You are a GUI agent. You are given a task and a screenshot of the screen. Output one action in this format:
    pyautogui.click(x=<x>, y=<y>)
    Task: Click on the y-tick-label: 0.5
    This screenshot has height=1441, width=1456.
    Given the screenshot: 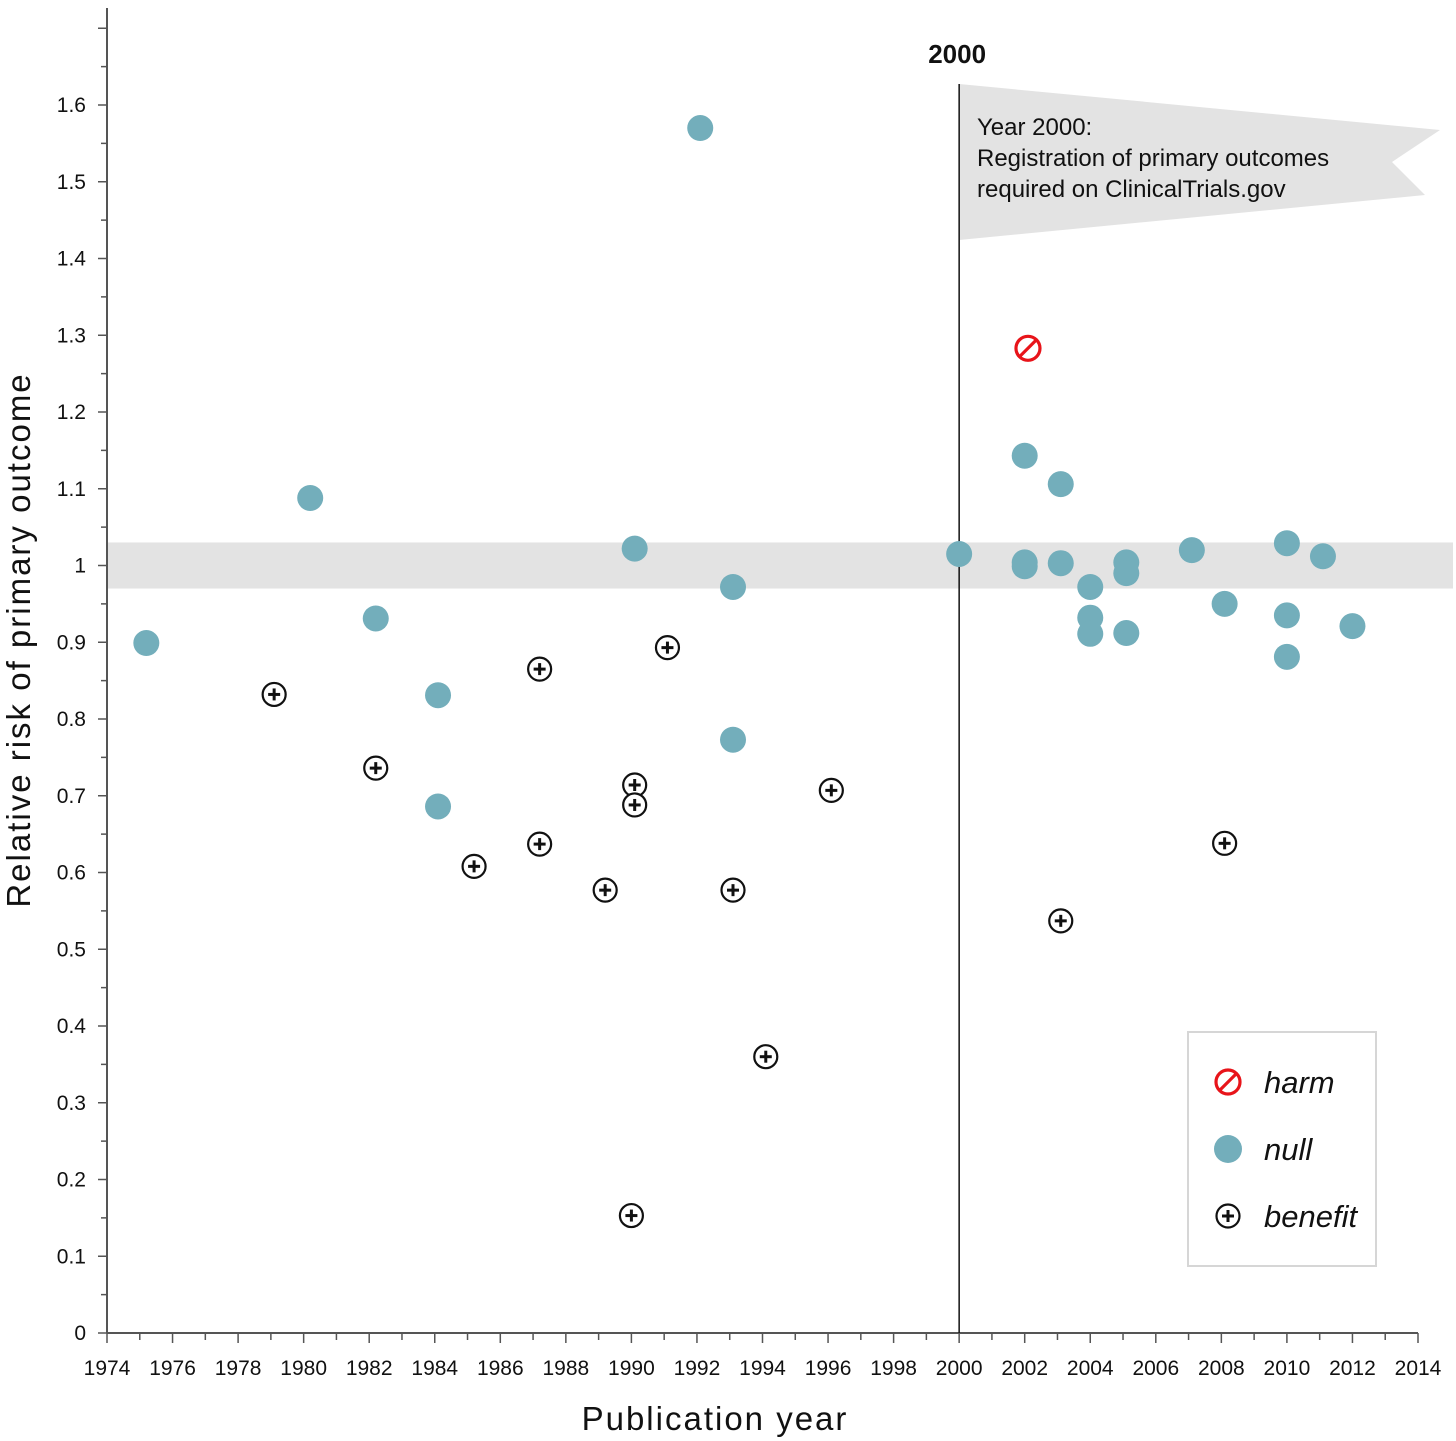 What is the action you would take?
    pyautogui.click(x=71, y=949)
    